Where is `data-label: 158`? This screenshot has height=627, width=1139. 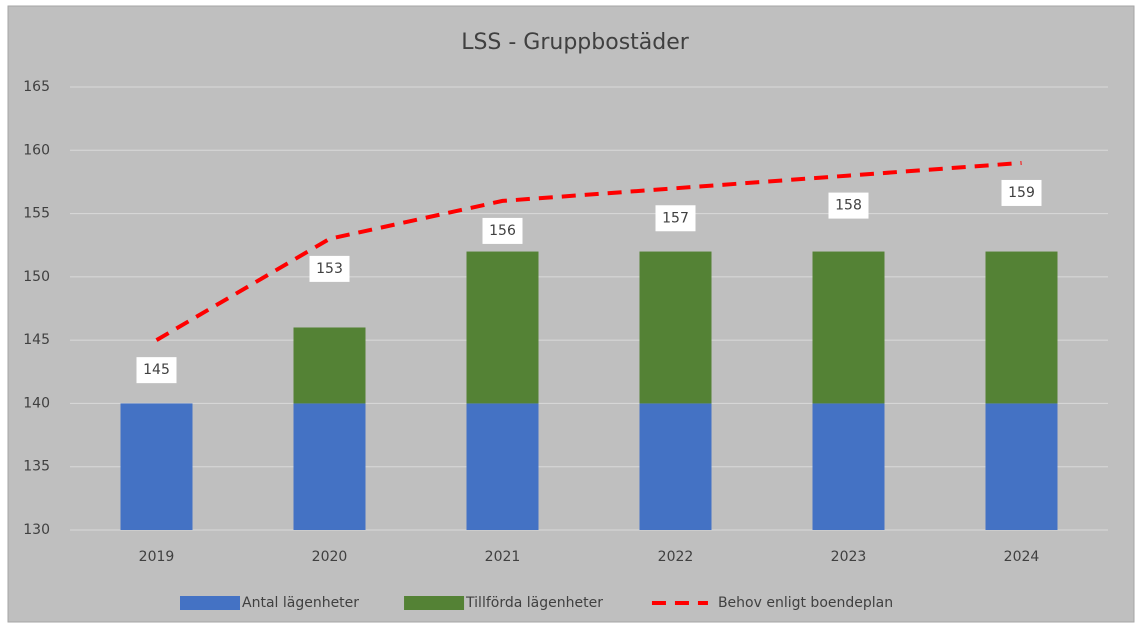 data-label: 158 is located at coordinates (848, 206).